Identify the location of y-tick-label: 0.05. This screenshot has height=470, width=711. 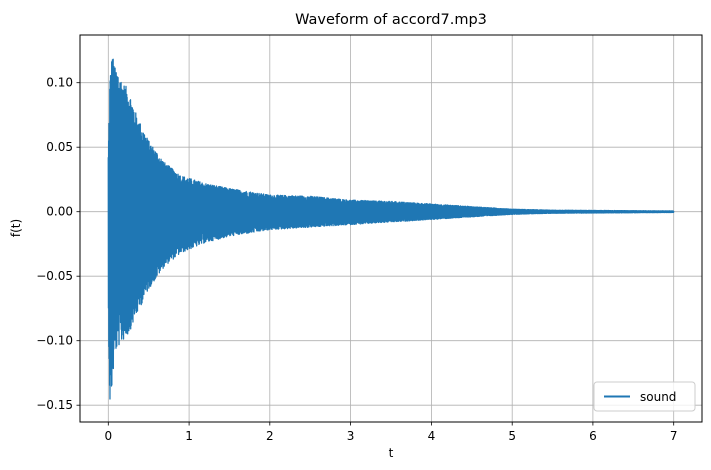
(59, 147).